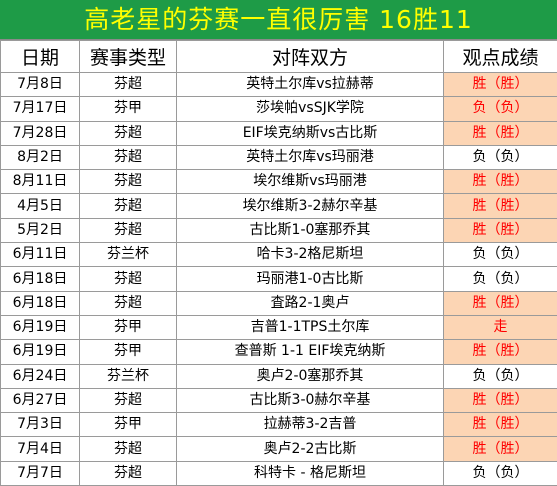 This screenshot has height=486, width=557. What do you see at coordinates (40, 376) in the screenshot?
I see `cell-date: 6月24日` at bounding box center [40, 376].